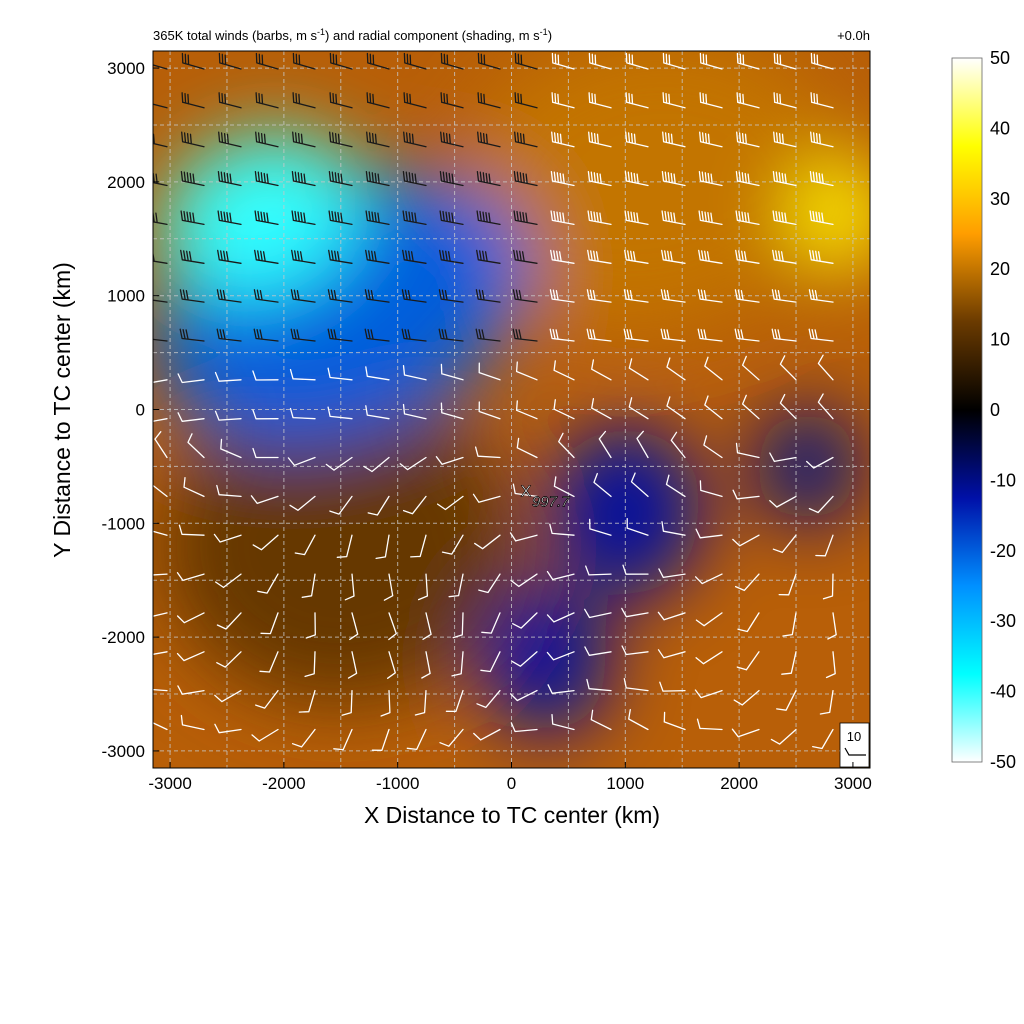 Image resolution: width=1024 pixels, height=1024 pixels. I want to click on x-tick-label: -3000, so click(169, 783).